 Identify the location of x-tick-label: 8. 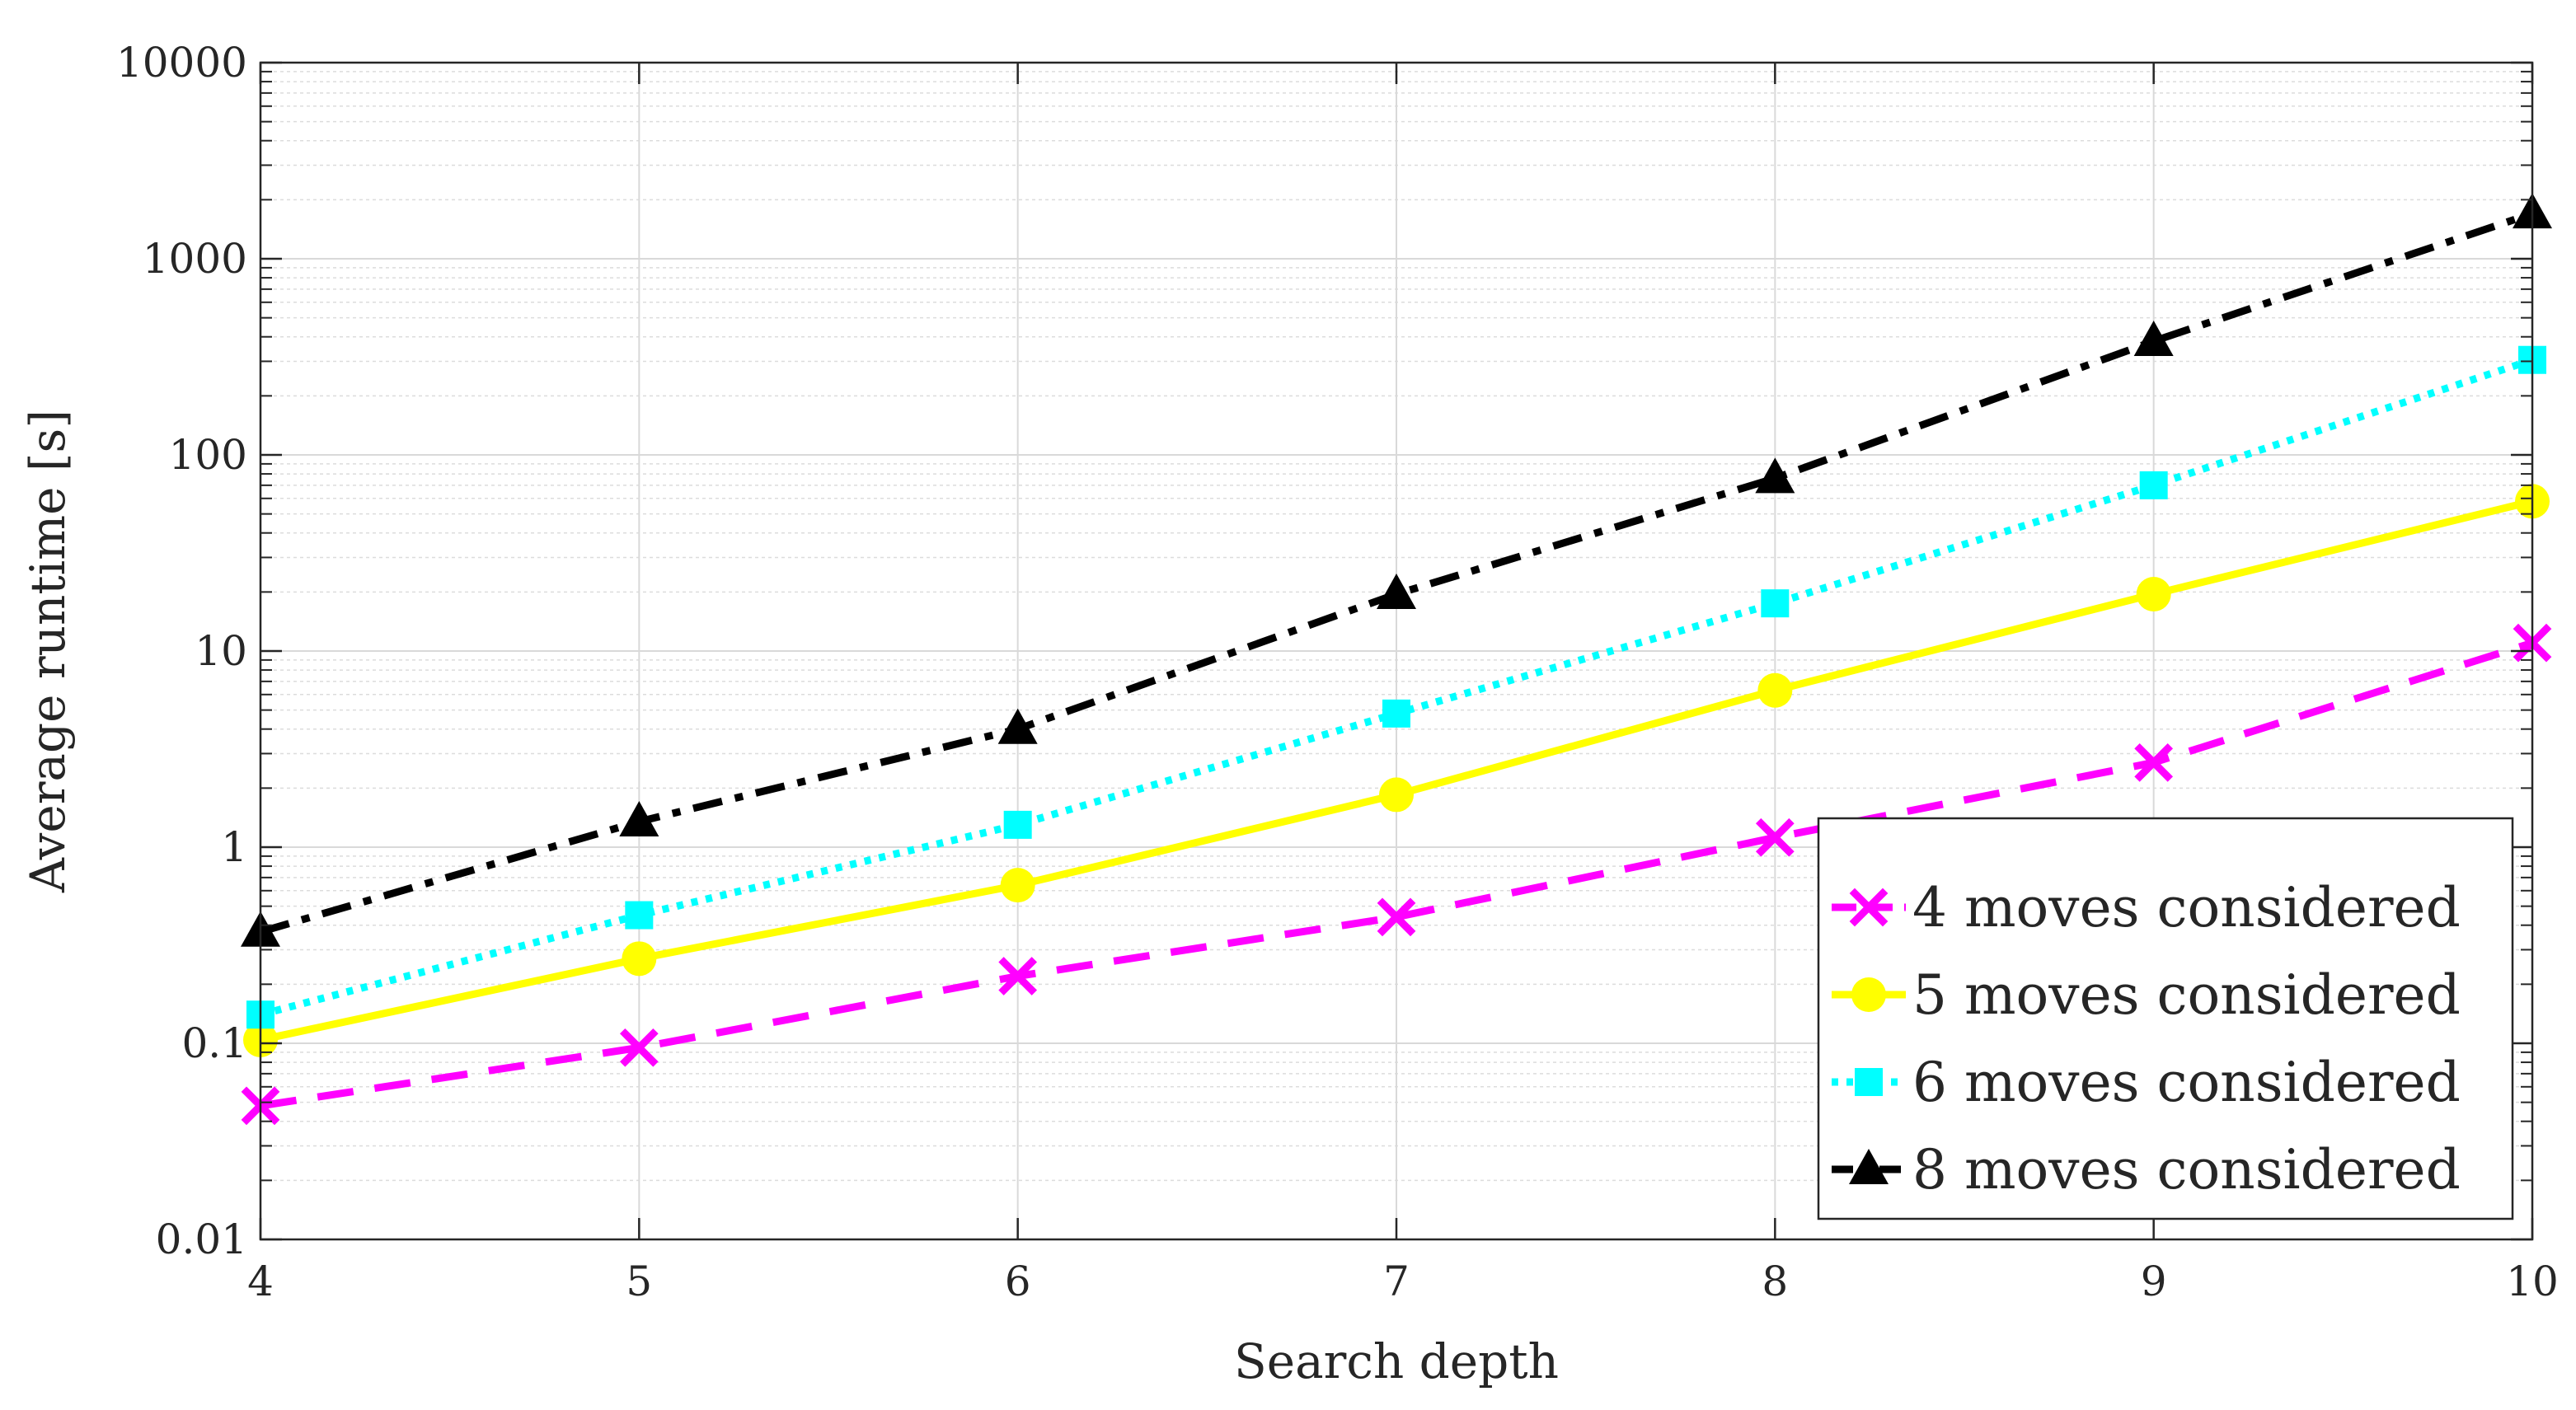
(1775, 1281).